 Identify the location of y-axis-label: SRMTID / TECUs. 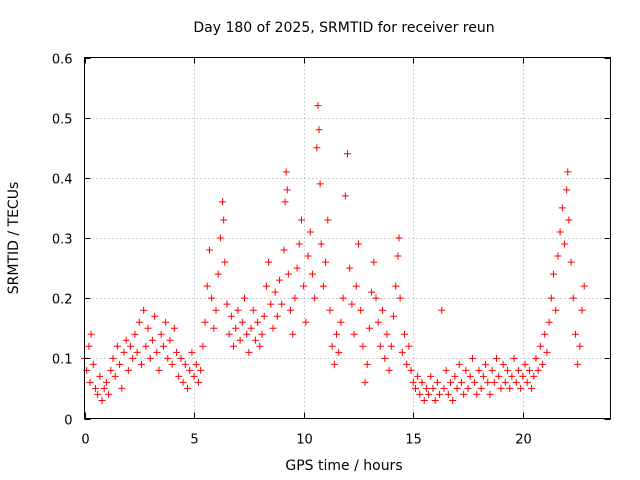
(14, 238).